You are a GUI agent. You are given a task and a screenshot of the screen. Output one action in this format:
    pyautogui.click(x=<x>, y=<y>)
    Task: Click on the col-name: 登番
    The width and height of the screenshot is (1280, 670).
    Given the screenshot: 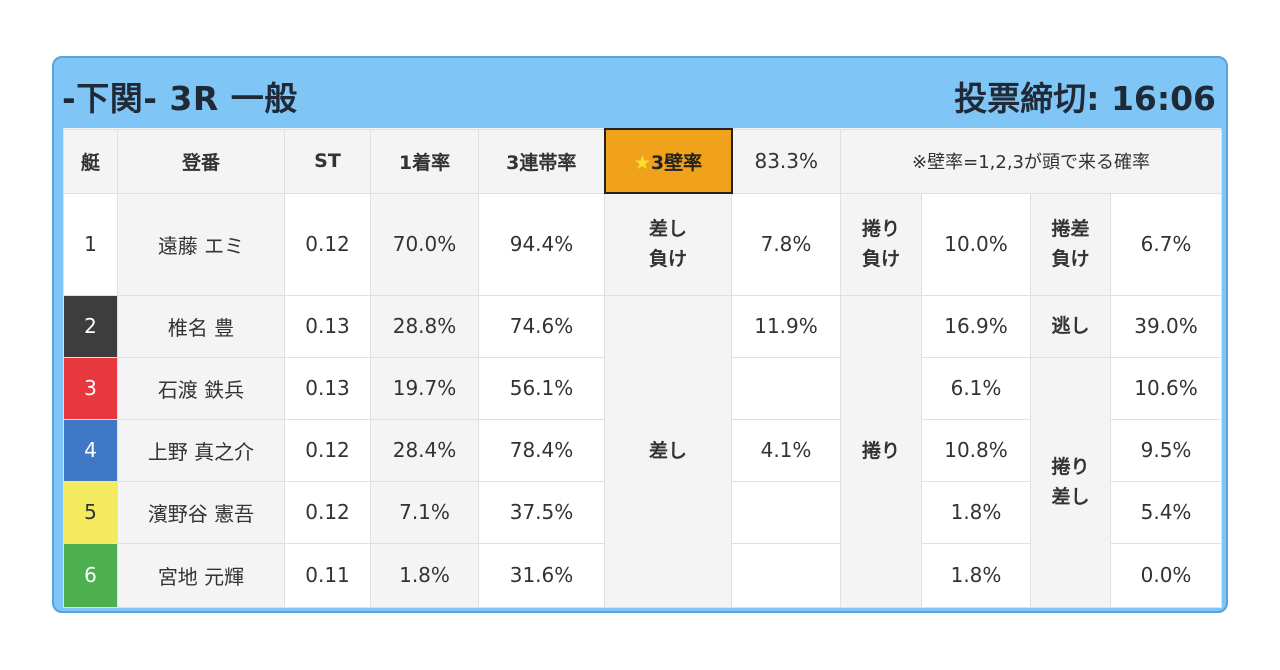 What is the action you would take?
    pyautogui.click(x=201, y=161)
    